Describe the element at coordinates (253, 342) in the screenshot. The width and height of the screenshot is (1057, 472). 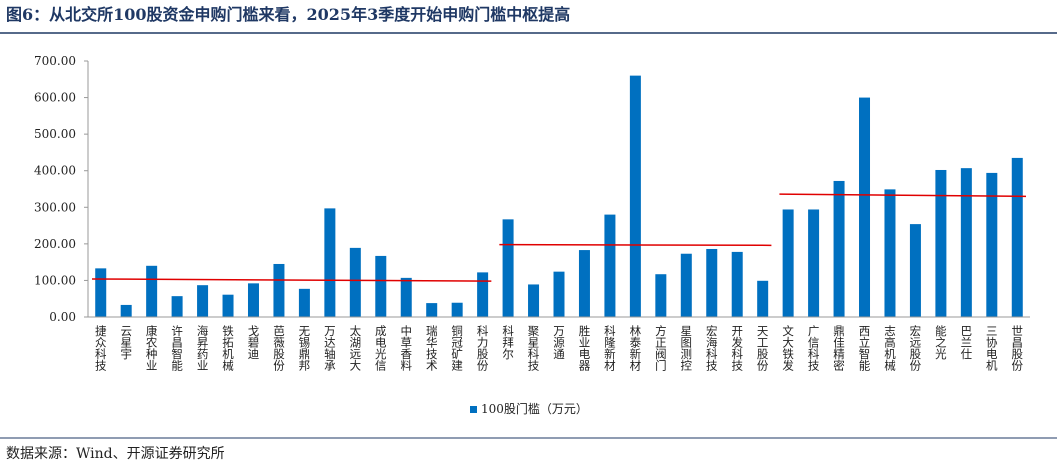
I see `x-tick-label: 戈碧迪` at that location.